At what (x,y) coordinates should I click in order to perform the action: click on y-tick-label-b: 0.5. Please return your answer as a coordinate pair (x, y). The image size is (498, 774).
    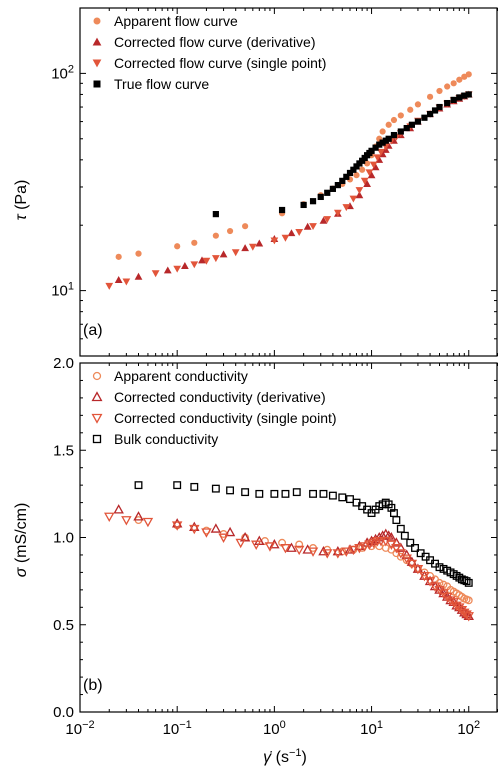
    Looking at the image, I should click on (63, 625).